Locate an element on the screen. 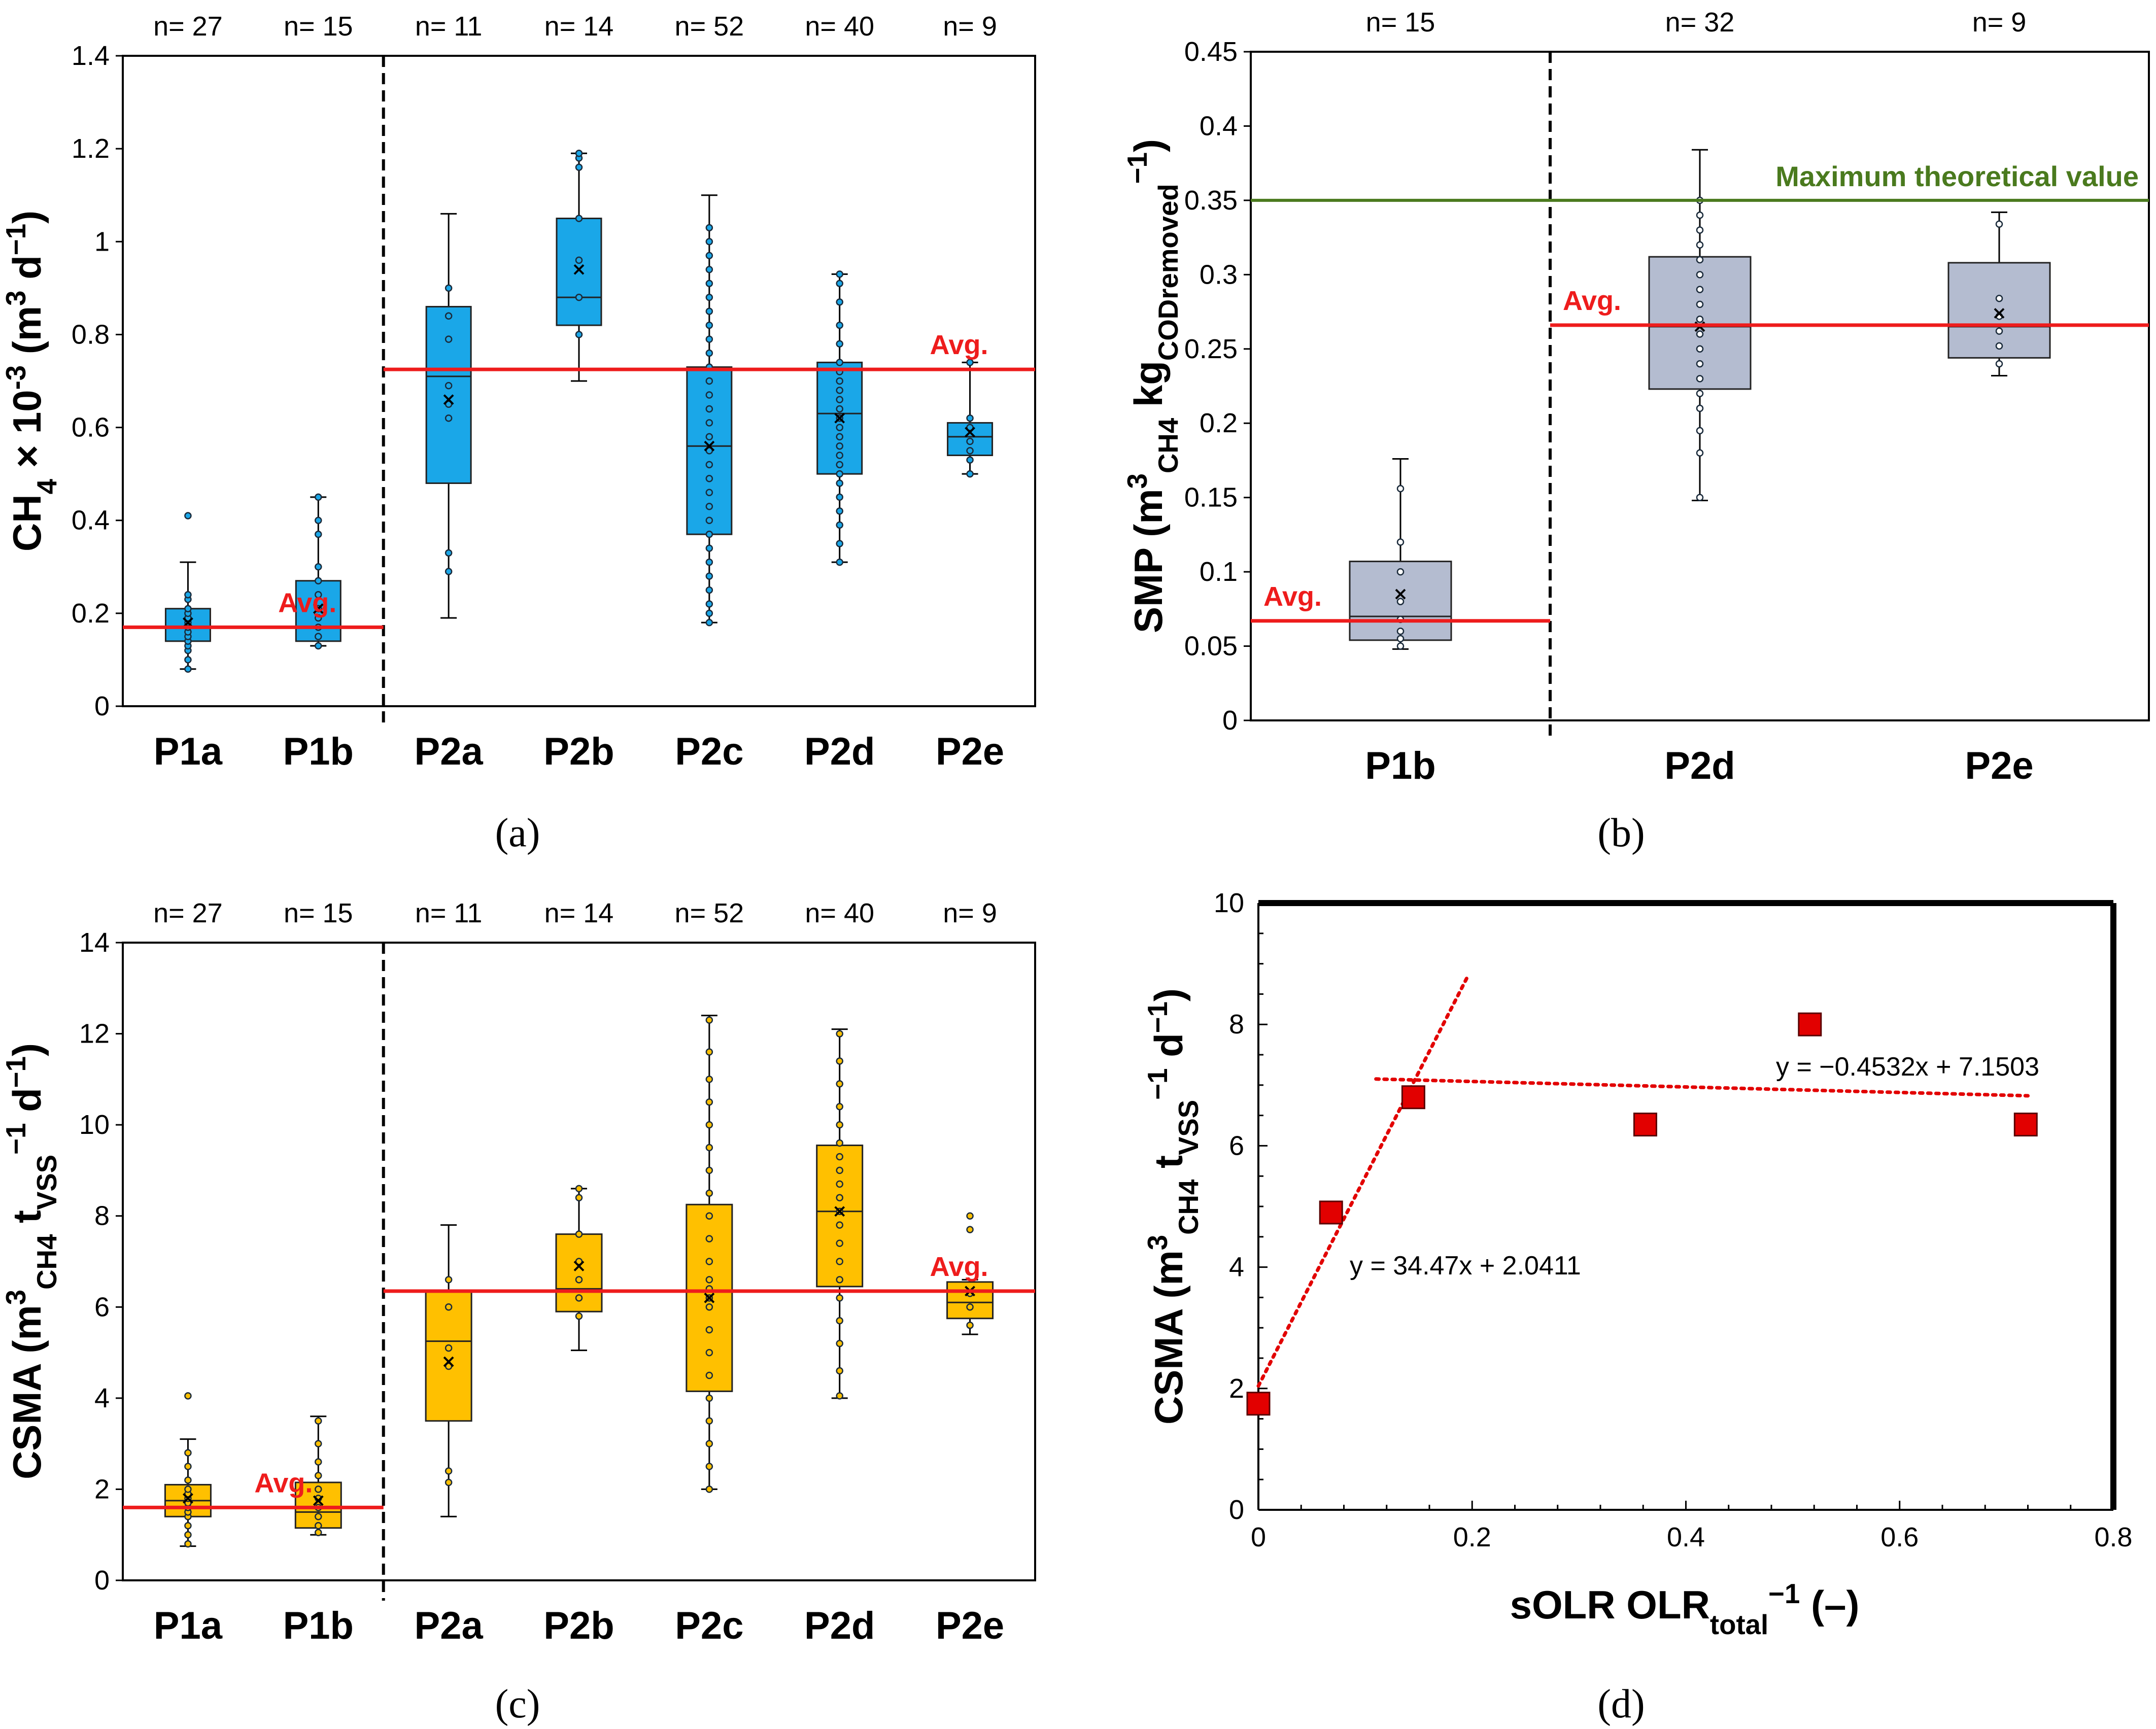 This screenshot has width=2156, height=1729. trendline-equation: y = −0.4532x + 7.1503 is located at coordinates (1907, 1067).